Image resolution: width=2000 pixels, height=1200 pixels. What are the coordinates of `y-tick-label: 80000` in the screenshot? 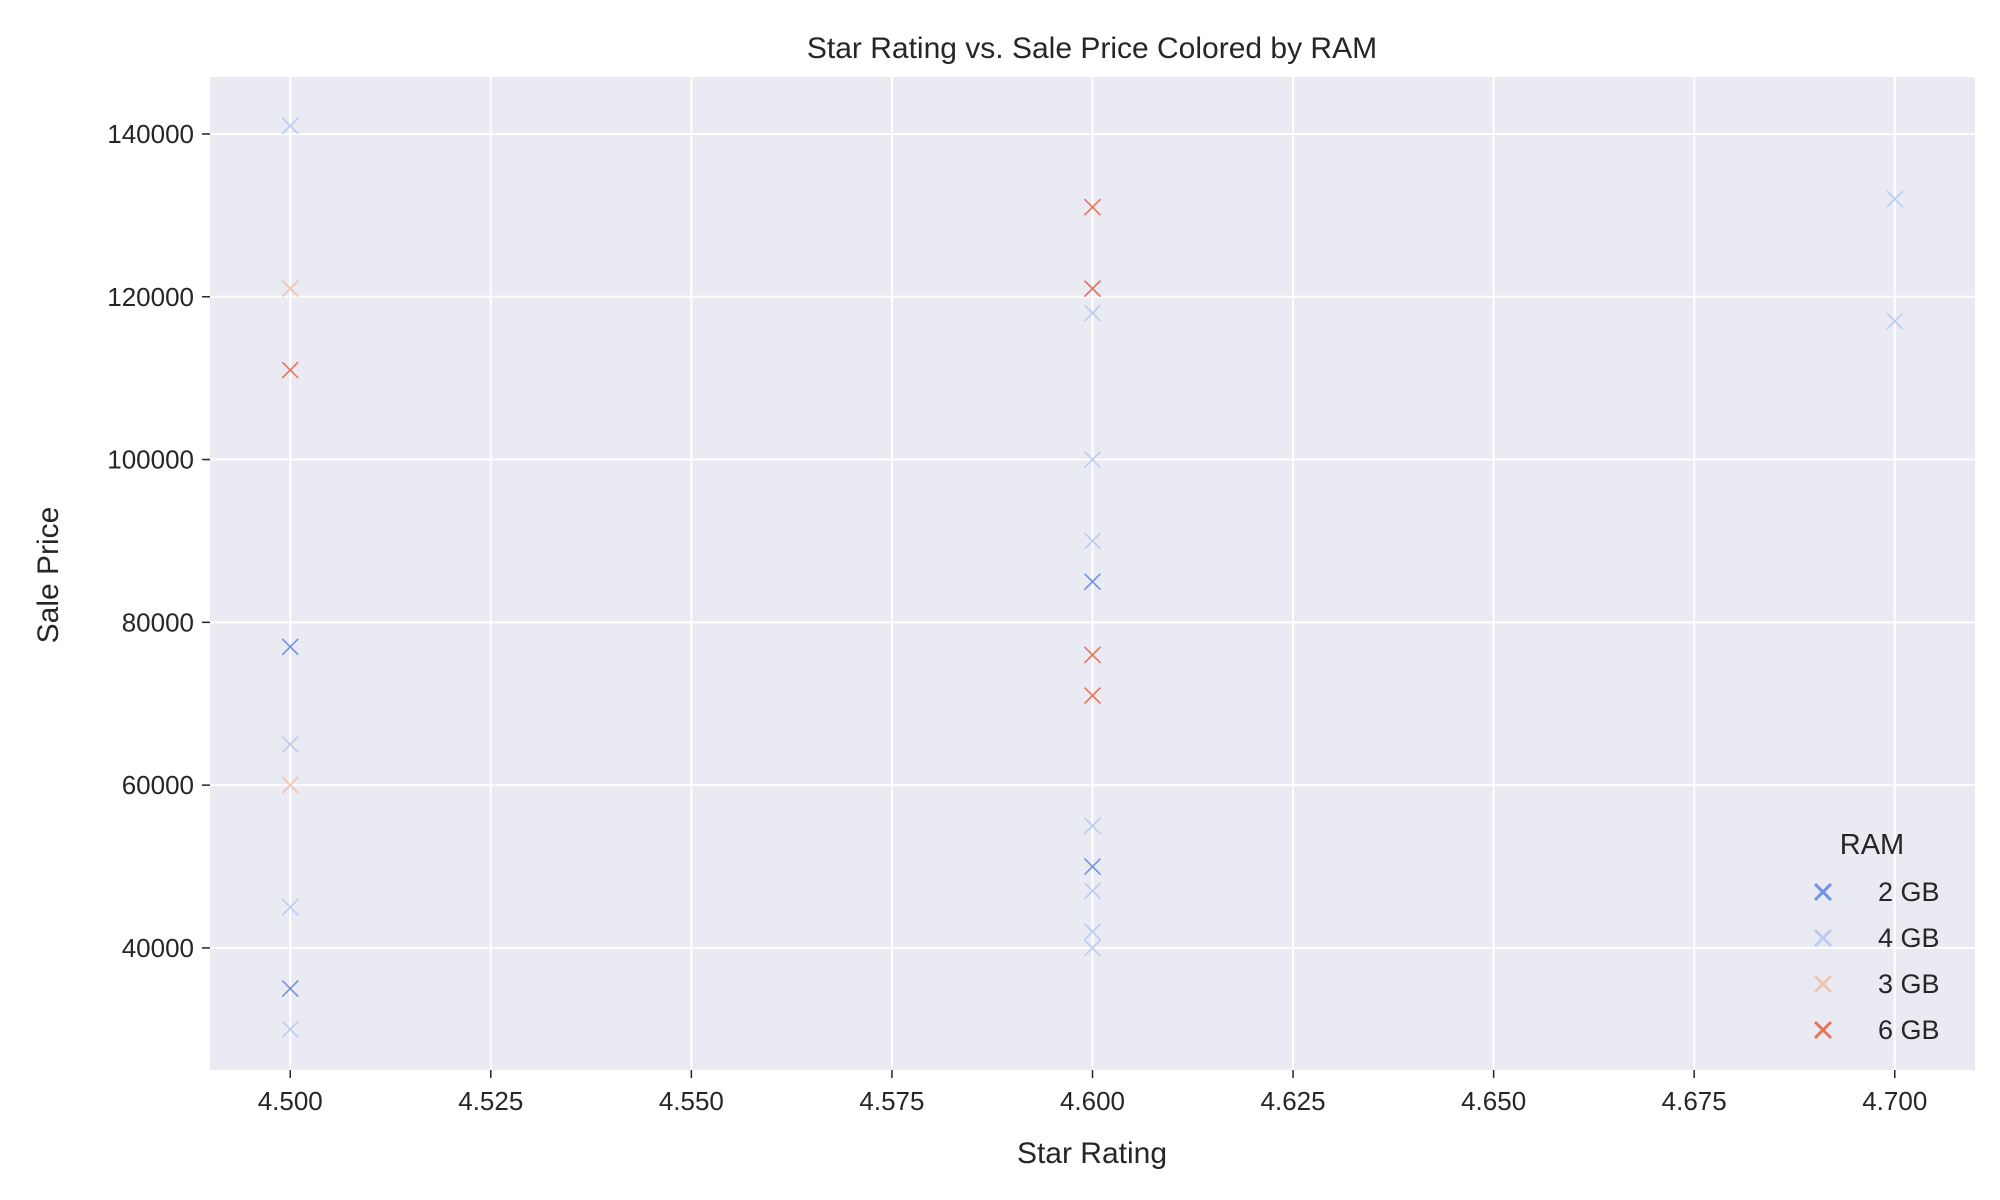 It's located at (158, 622).